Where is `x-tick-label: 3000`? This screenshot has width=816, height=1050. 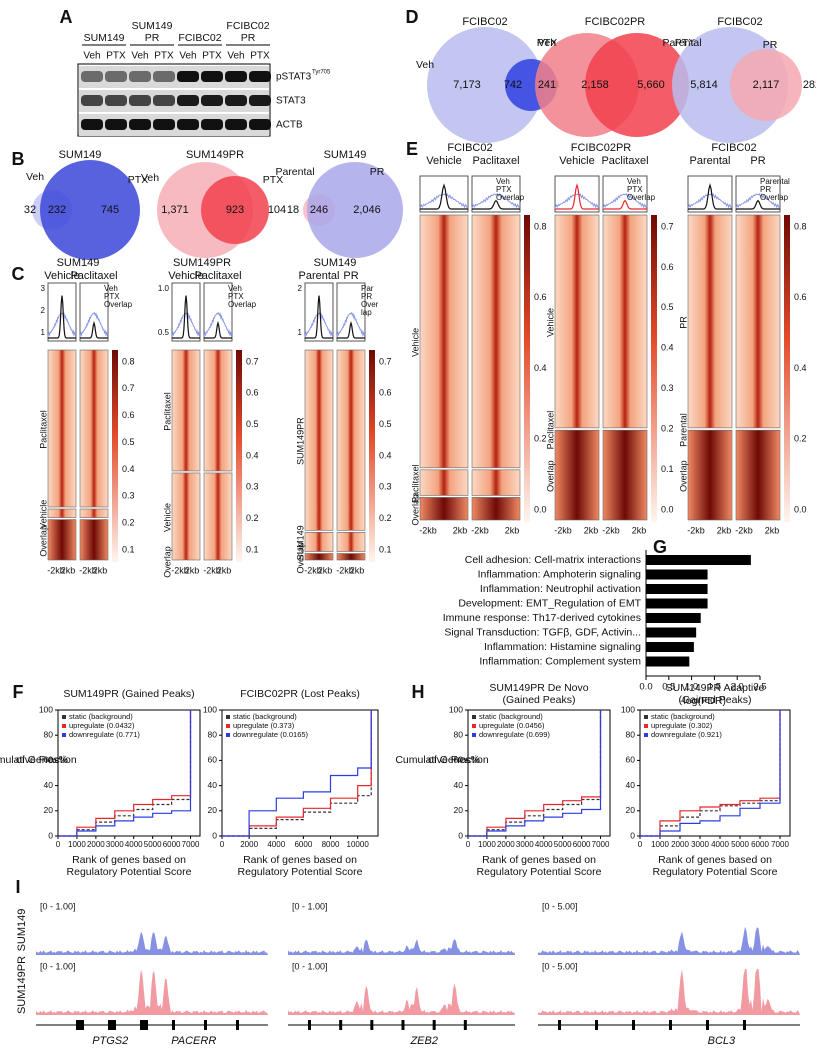
x-tick-label: 3000 is located at coordinates (115, 844).